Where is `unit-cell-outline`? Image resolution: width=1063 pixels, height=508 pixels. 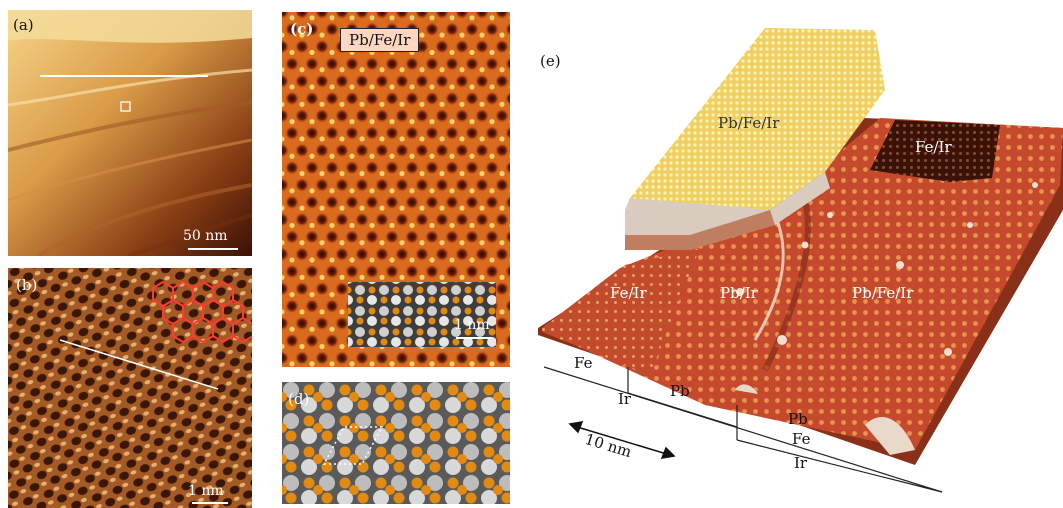 unit-cell-outline is located at coordinates (353, 445).